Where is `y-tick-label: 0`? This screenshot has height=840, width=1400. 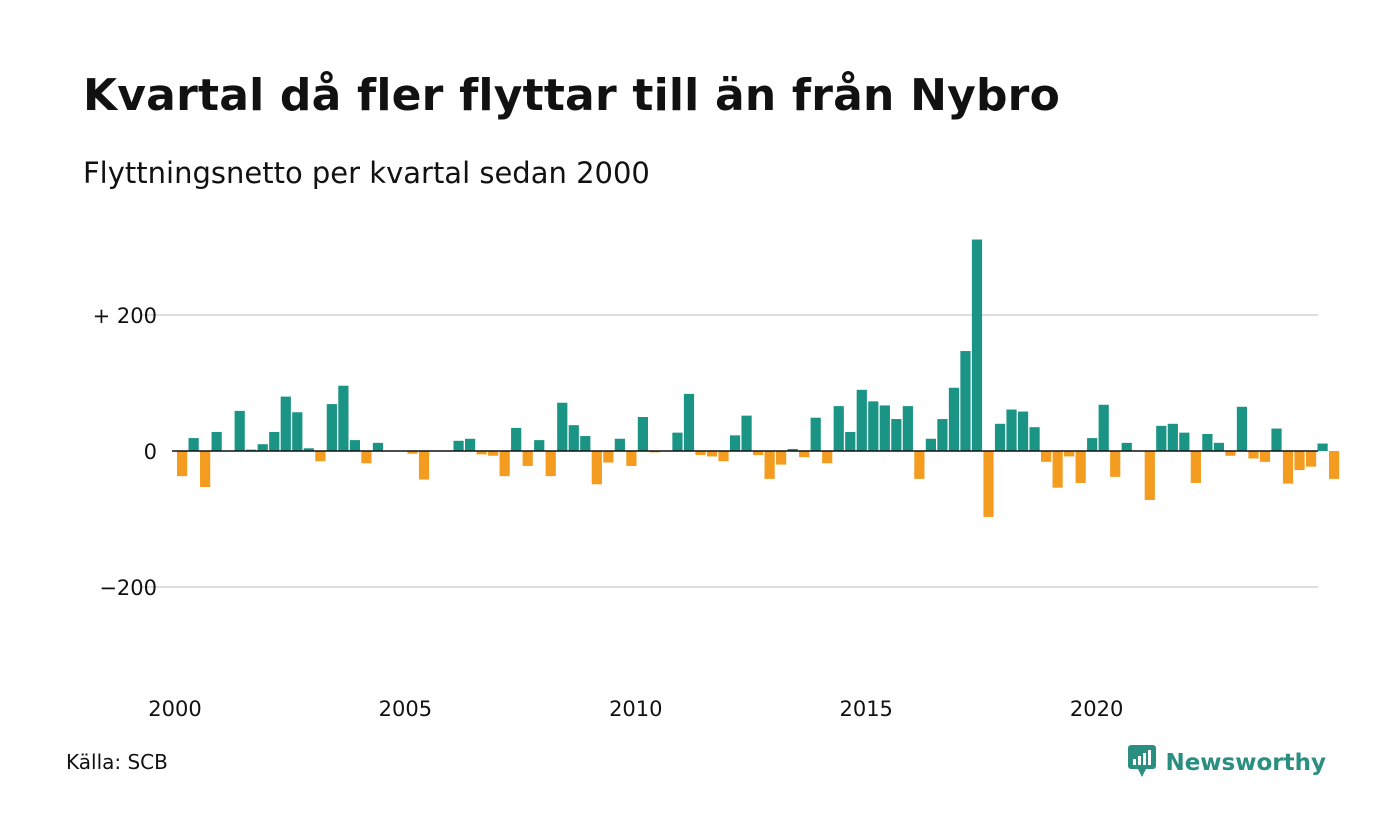 y-tick-label: 0 is located at coordinates (150, 452).